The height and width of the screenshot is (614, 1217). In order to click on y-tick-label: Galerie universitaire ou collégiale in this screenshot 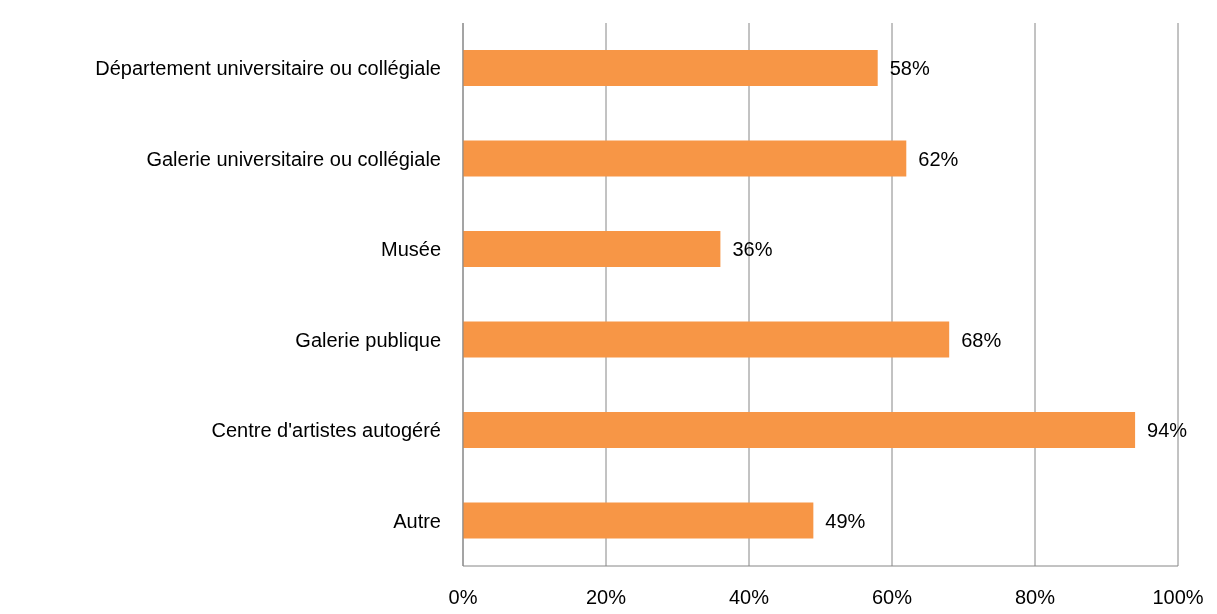, I will do `click(293, 158)`.